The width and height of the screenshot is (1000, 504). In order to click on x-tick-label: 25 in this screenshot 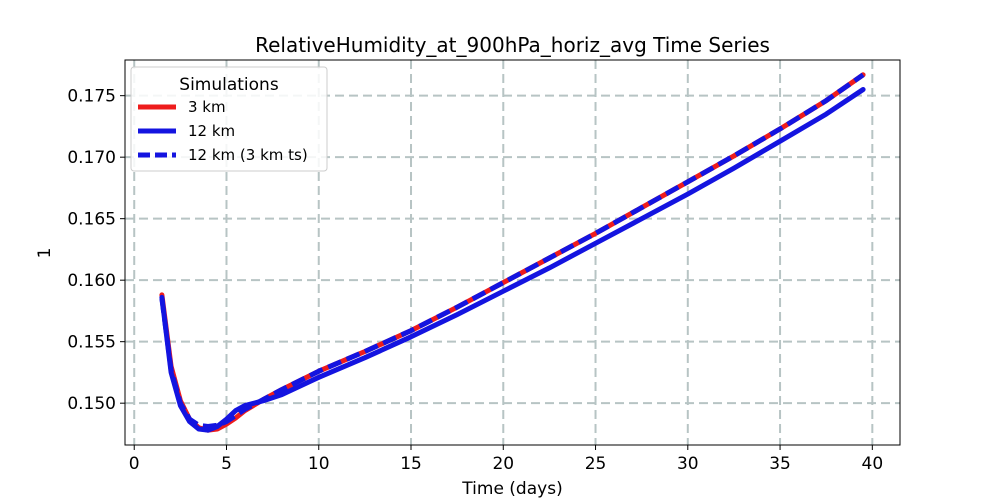, I will do `click(596, 464)`.